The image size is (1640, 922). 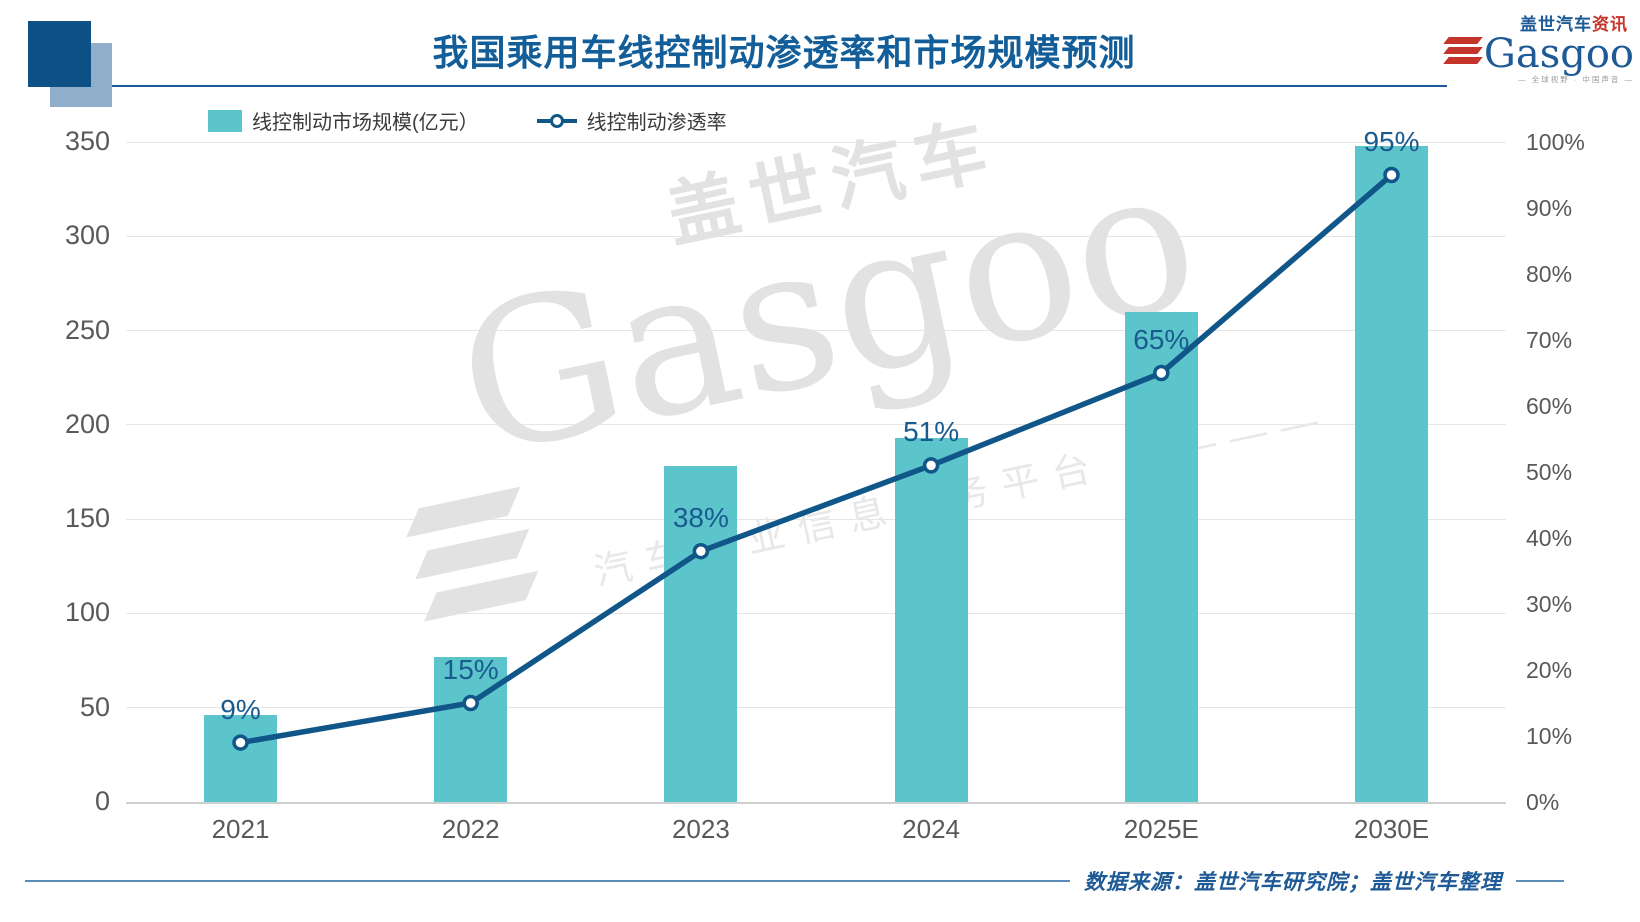 I want to click on bar-2022, so click(x=471, y=729).